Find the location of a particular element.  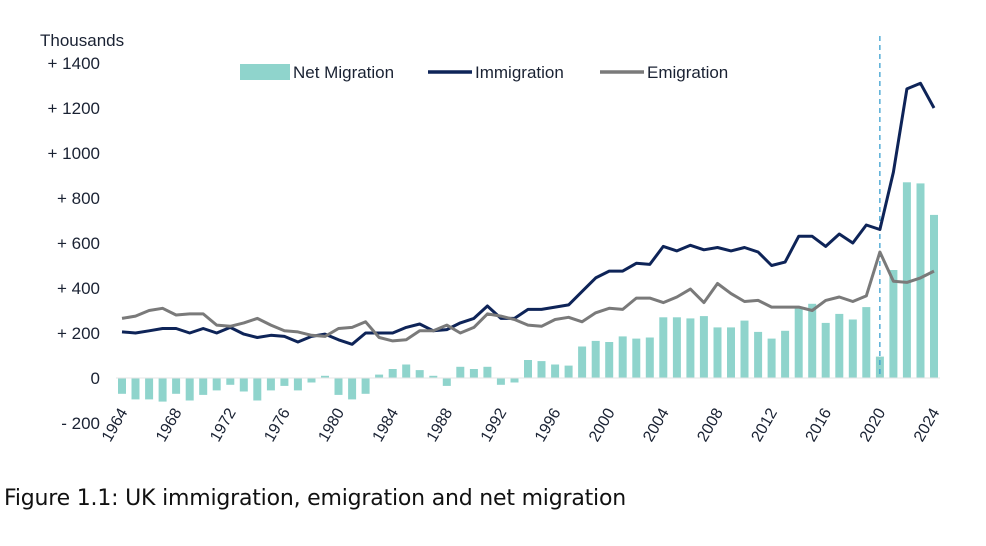

net-migration-bar-2000 is located at coordinates (609, 360).